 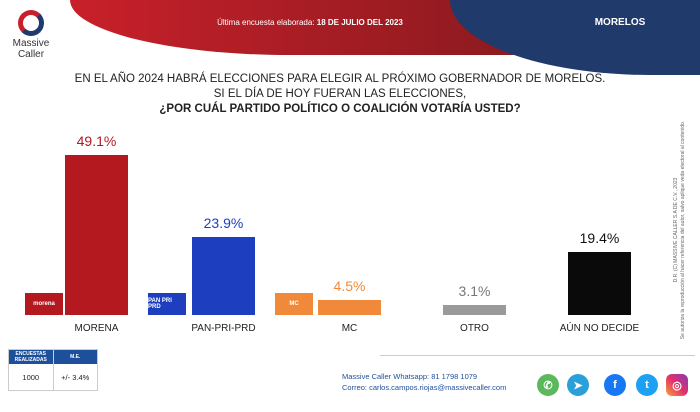 What do you see at coordinates (96, 141) in the screenshot?
I see `data-label: 49.1%` at bounding box center [96, 141].